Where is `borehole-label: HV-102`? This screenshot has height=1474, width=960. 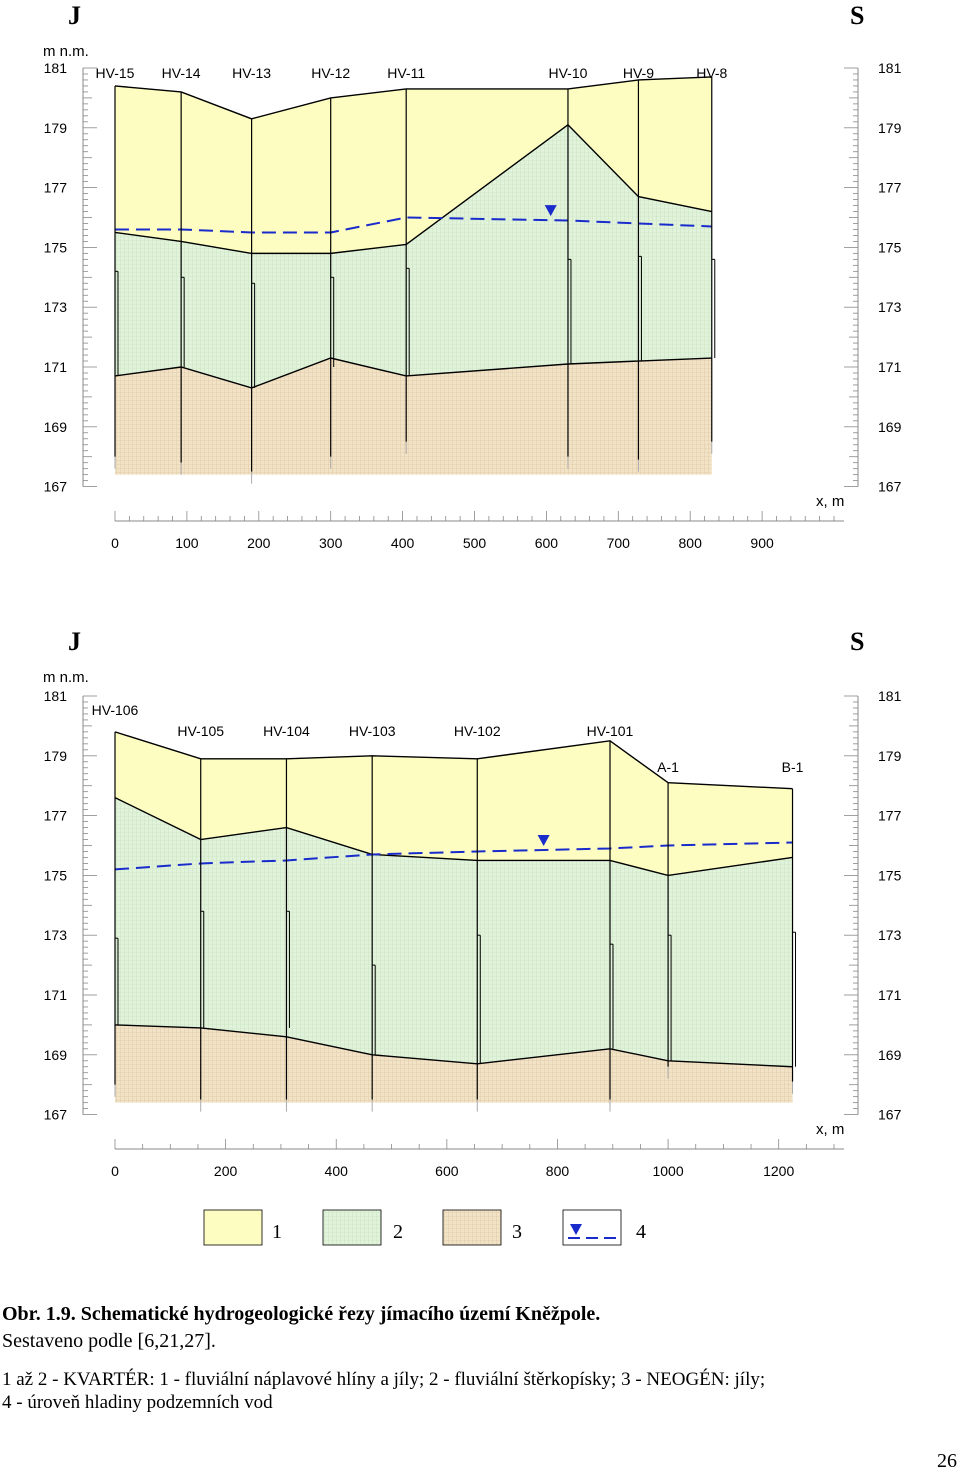 borehole-label: HV-102 is located at coordinates (477, 731).